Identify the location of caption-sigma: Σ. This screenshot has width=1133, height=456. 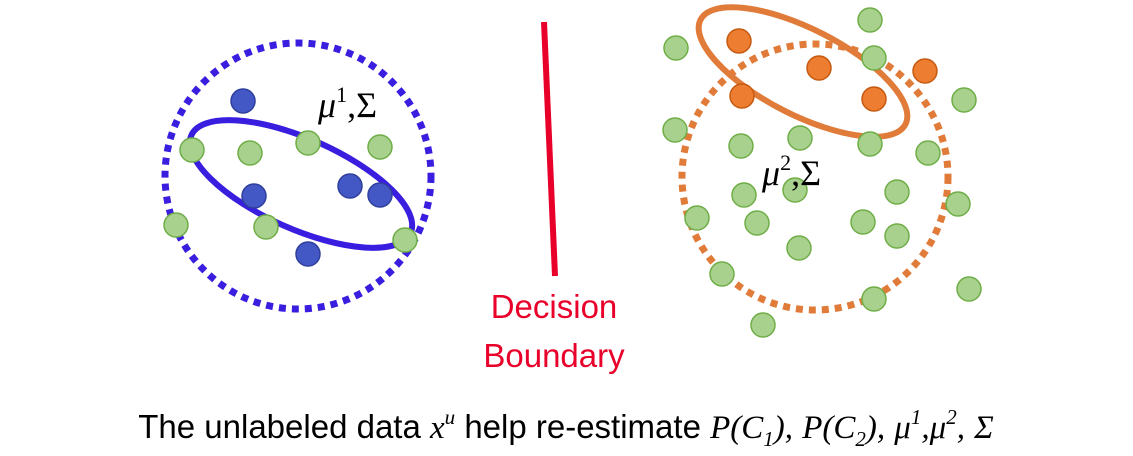
(983, 428).